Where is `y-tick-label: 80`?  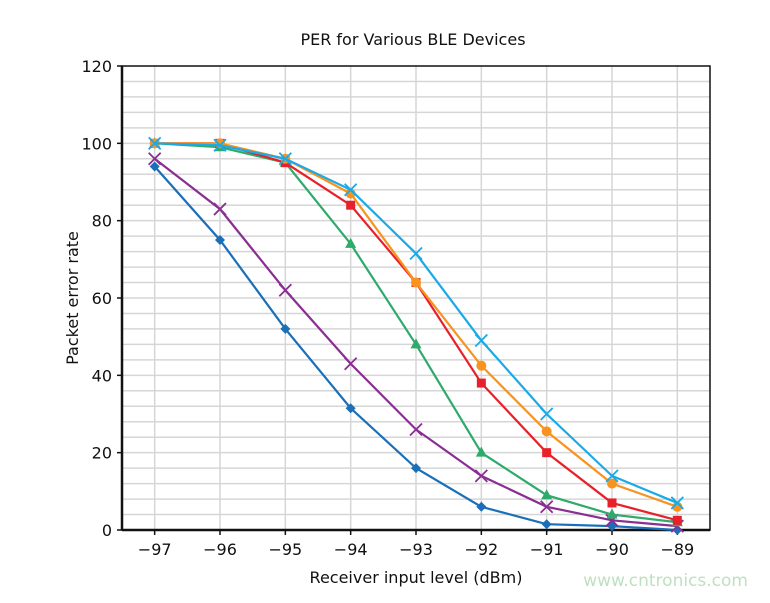 y-tick-label: 80 is located at coordinates (102, 221).